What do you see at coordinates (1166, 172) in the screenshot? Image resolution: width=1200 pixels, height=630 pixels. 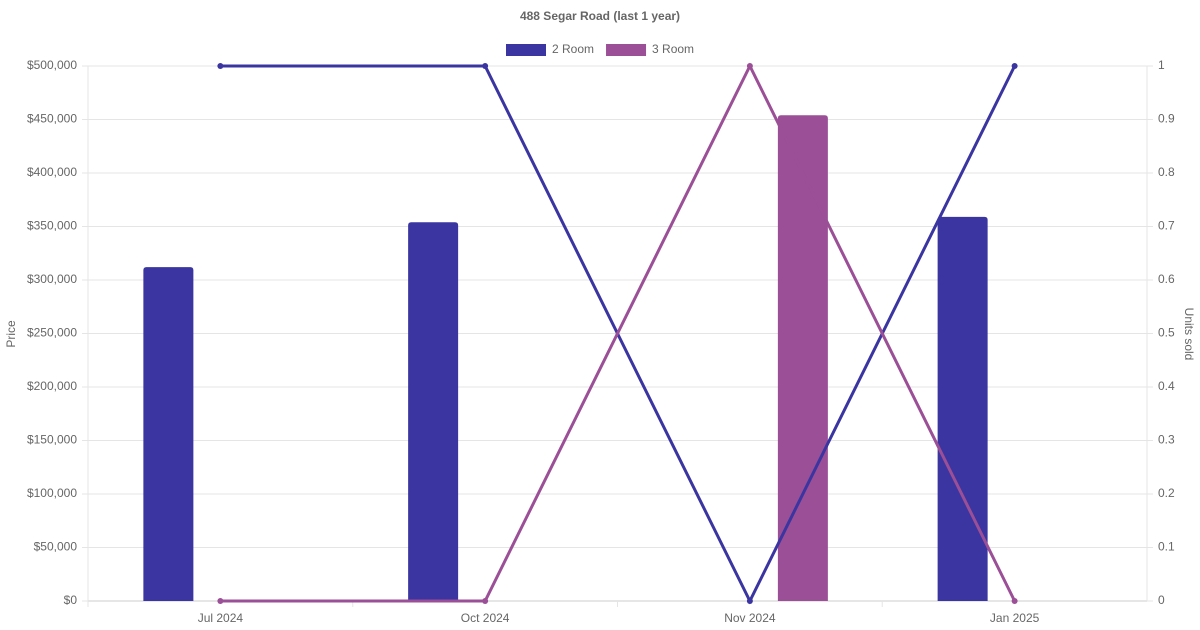 I see `y2-tick-label: 0.8` at bounding box center [1166, 172].